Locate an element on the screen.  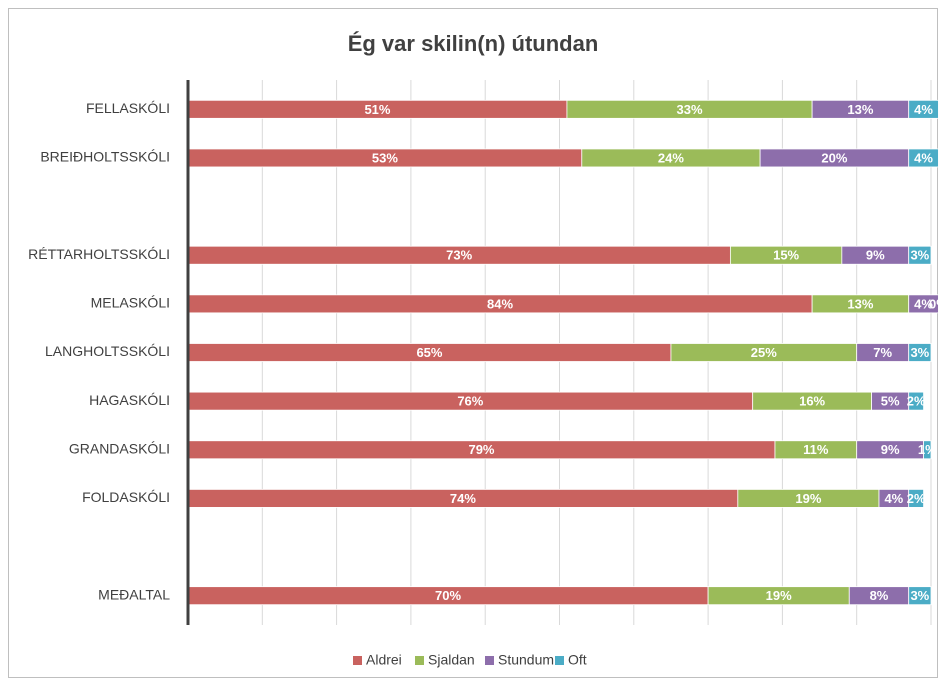
data-label: 53% is located at coordinates (385, 157).